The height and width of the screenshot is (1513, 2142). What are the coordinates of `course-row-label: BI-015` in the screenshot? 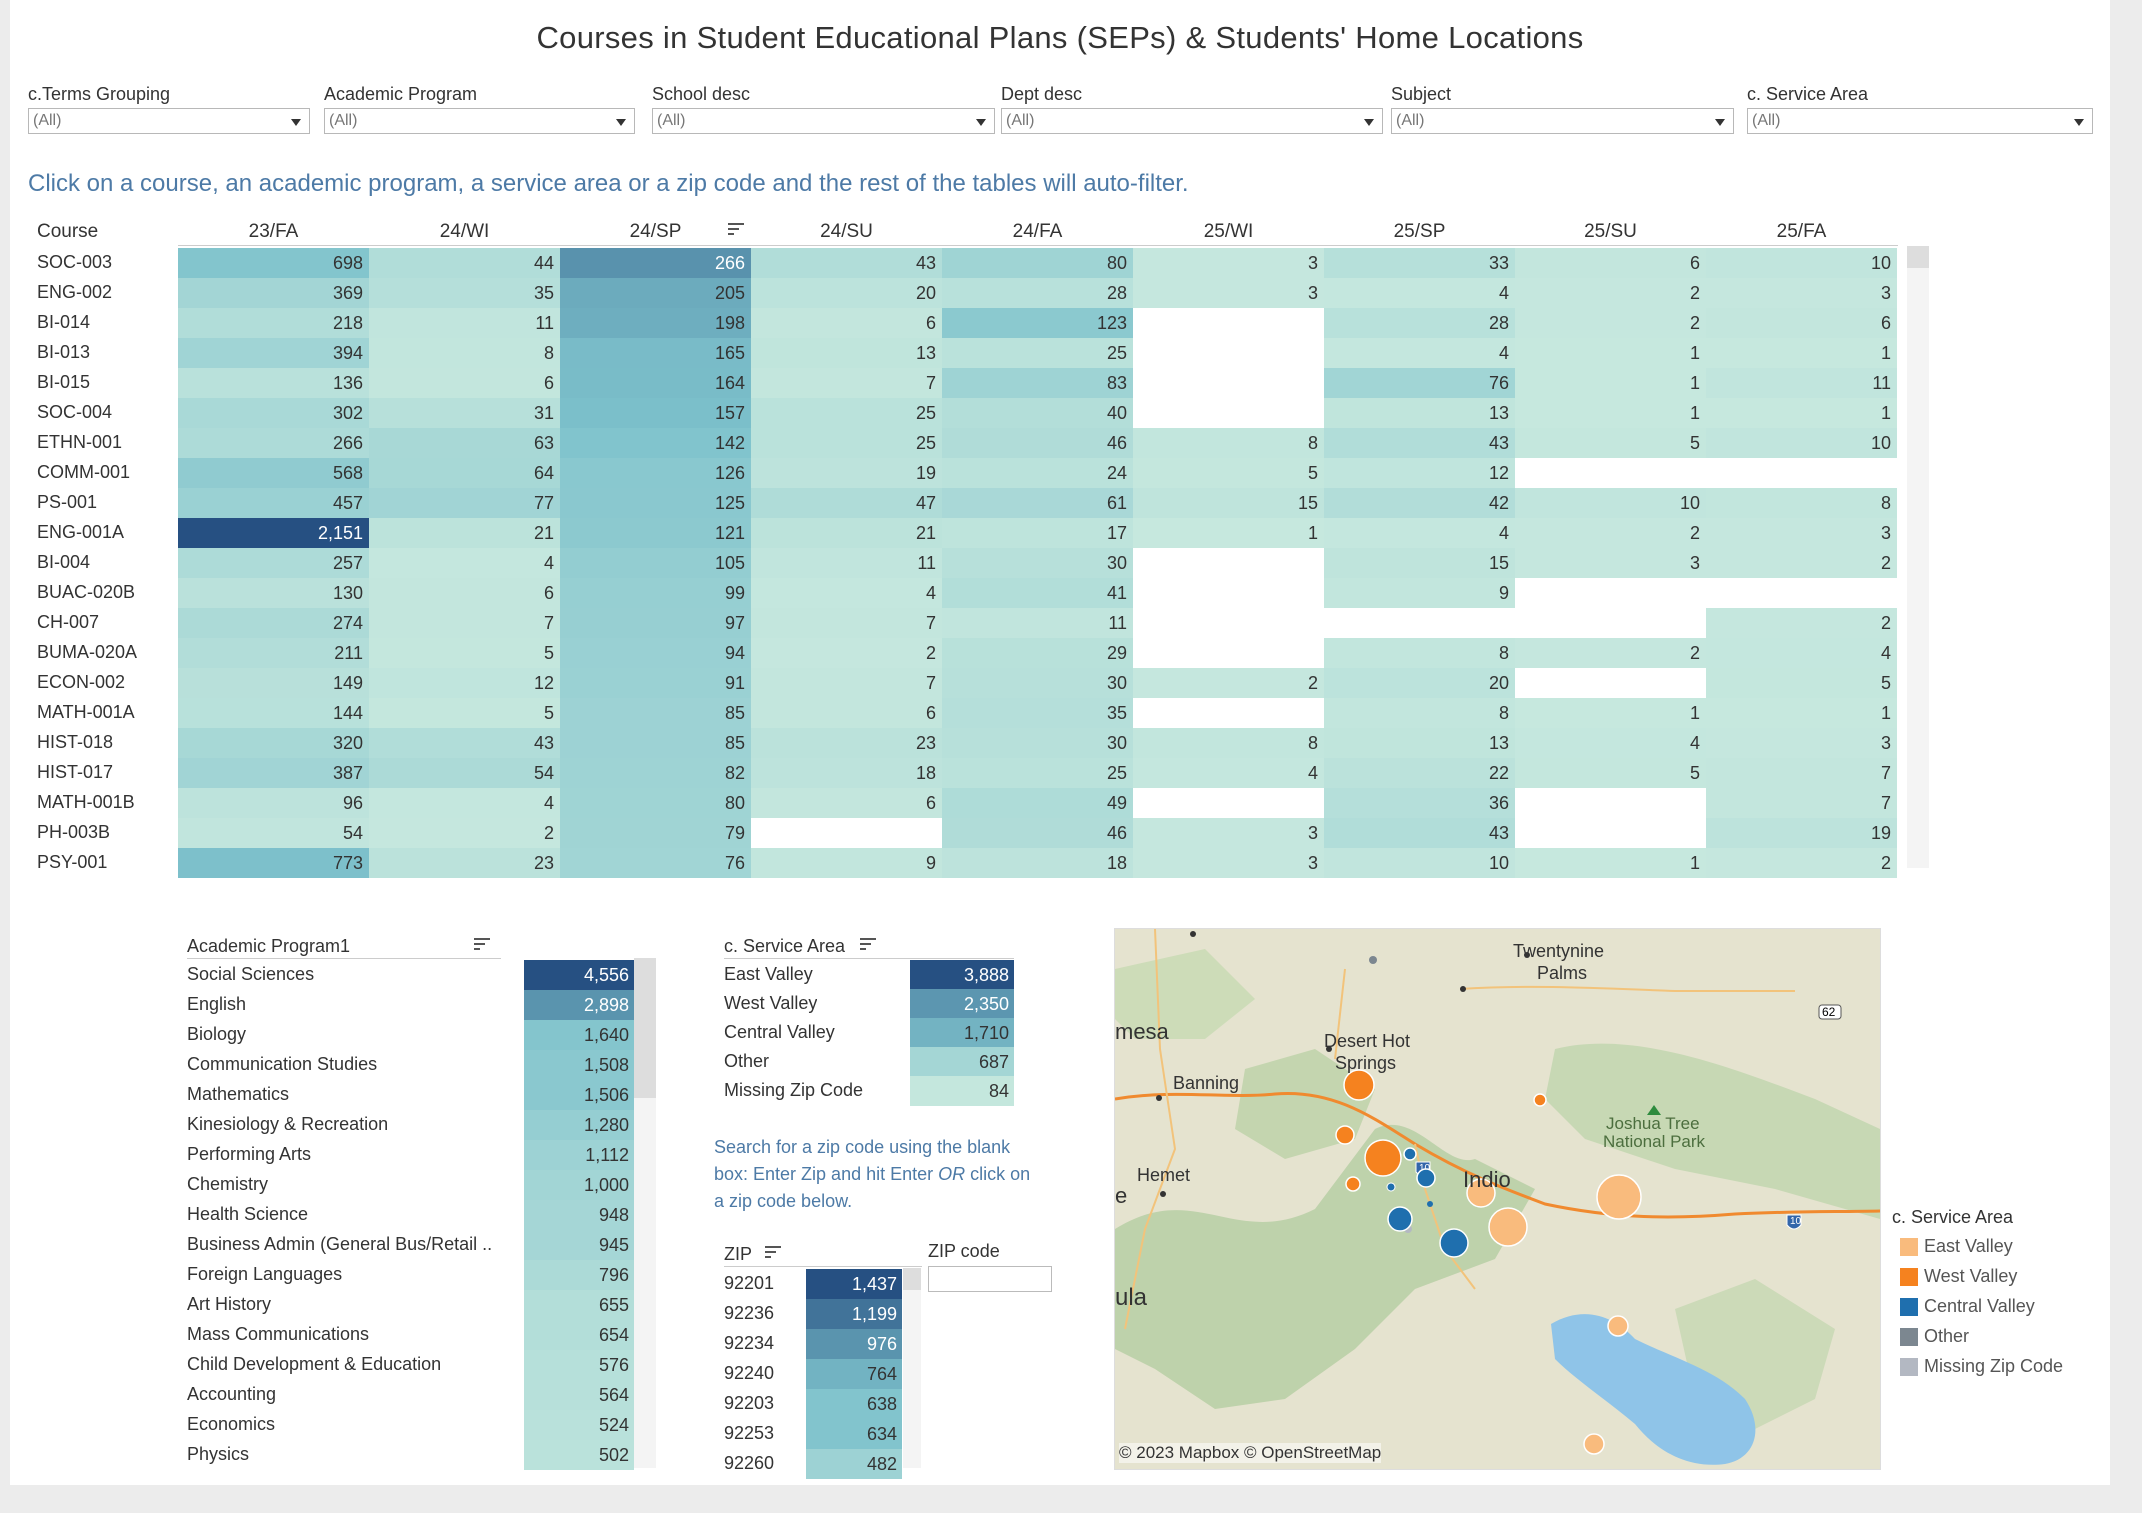 It's located at (64, 382).